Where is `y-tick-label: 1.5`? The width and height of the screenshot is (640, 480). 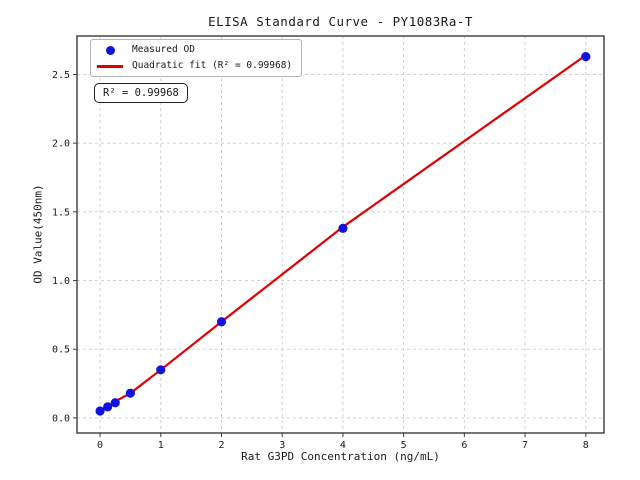
y-tick-label: 1.5 is located at coordinates (61, 212).